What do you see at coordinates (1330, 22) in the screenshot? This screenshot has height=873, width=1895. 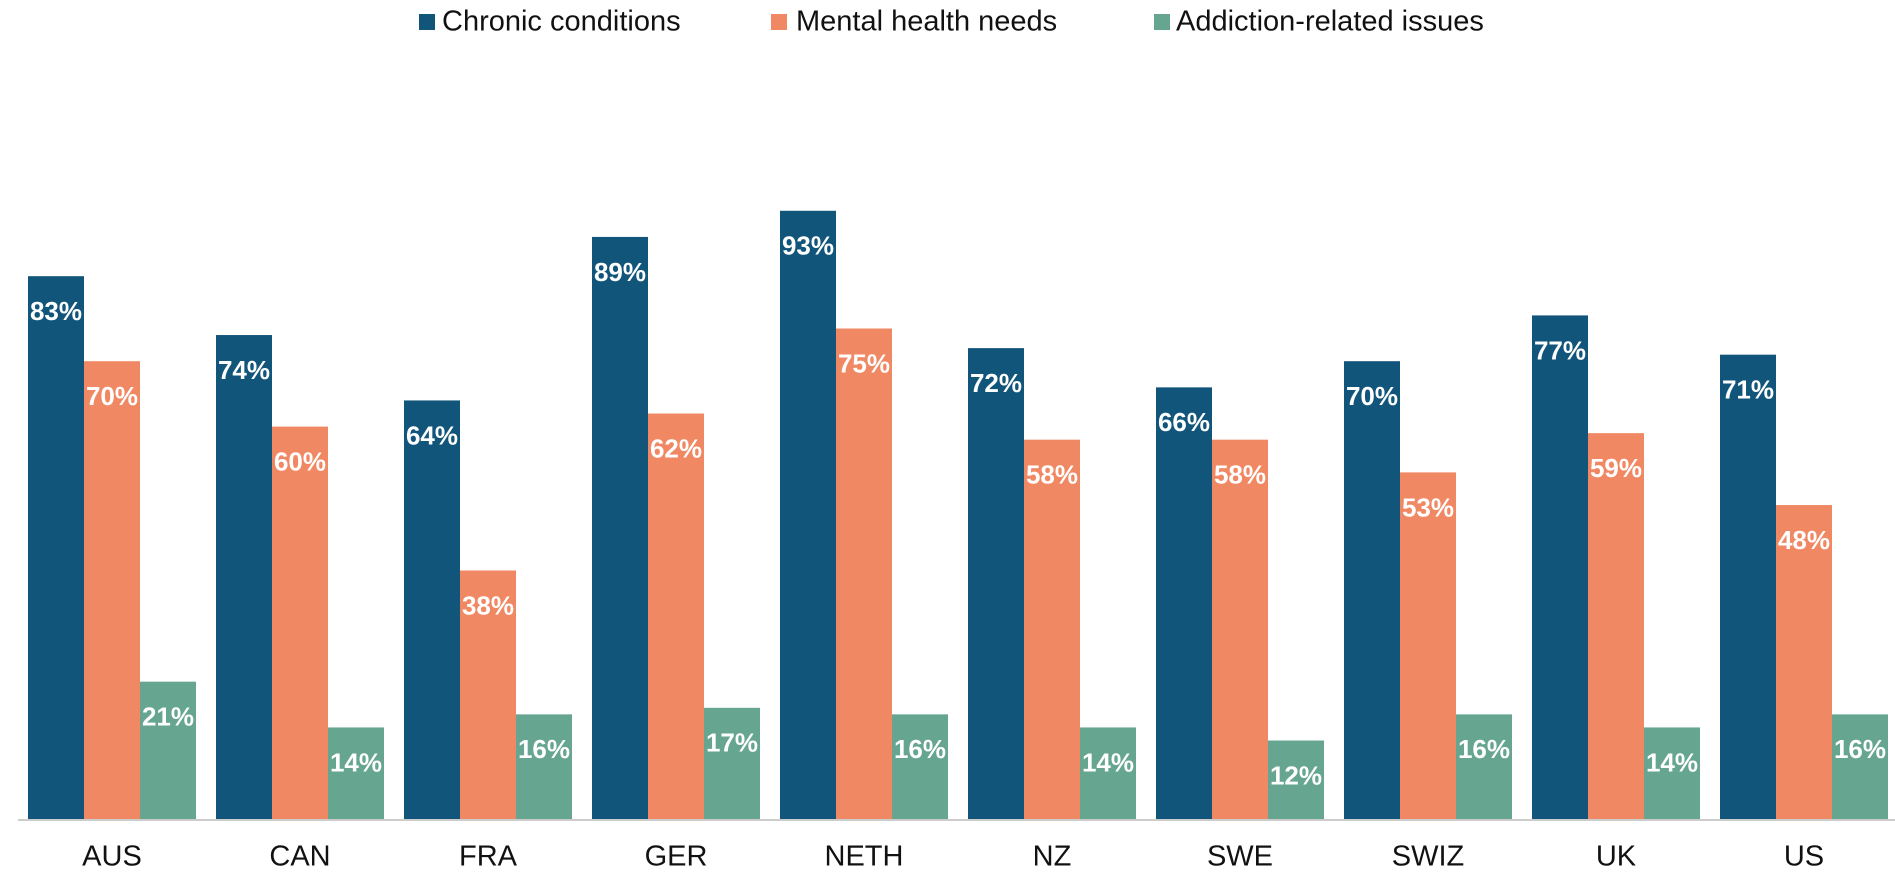 I see `legend-label: Addiction-related issues` at bounding box center [1330, 22].